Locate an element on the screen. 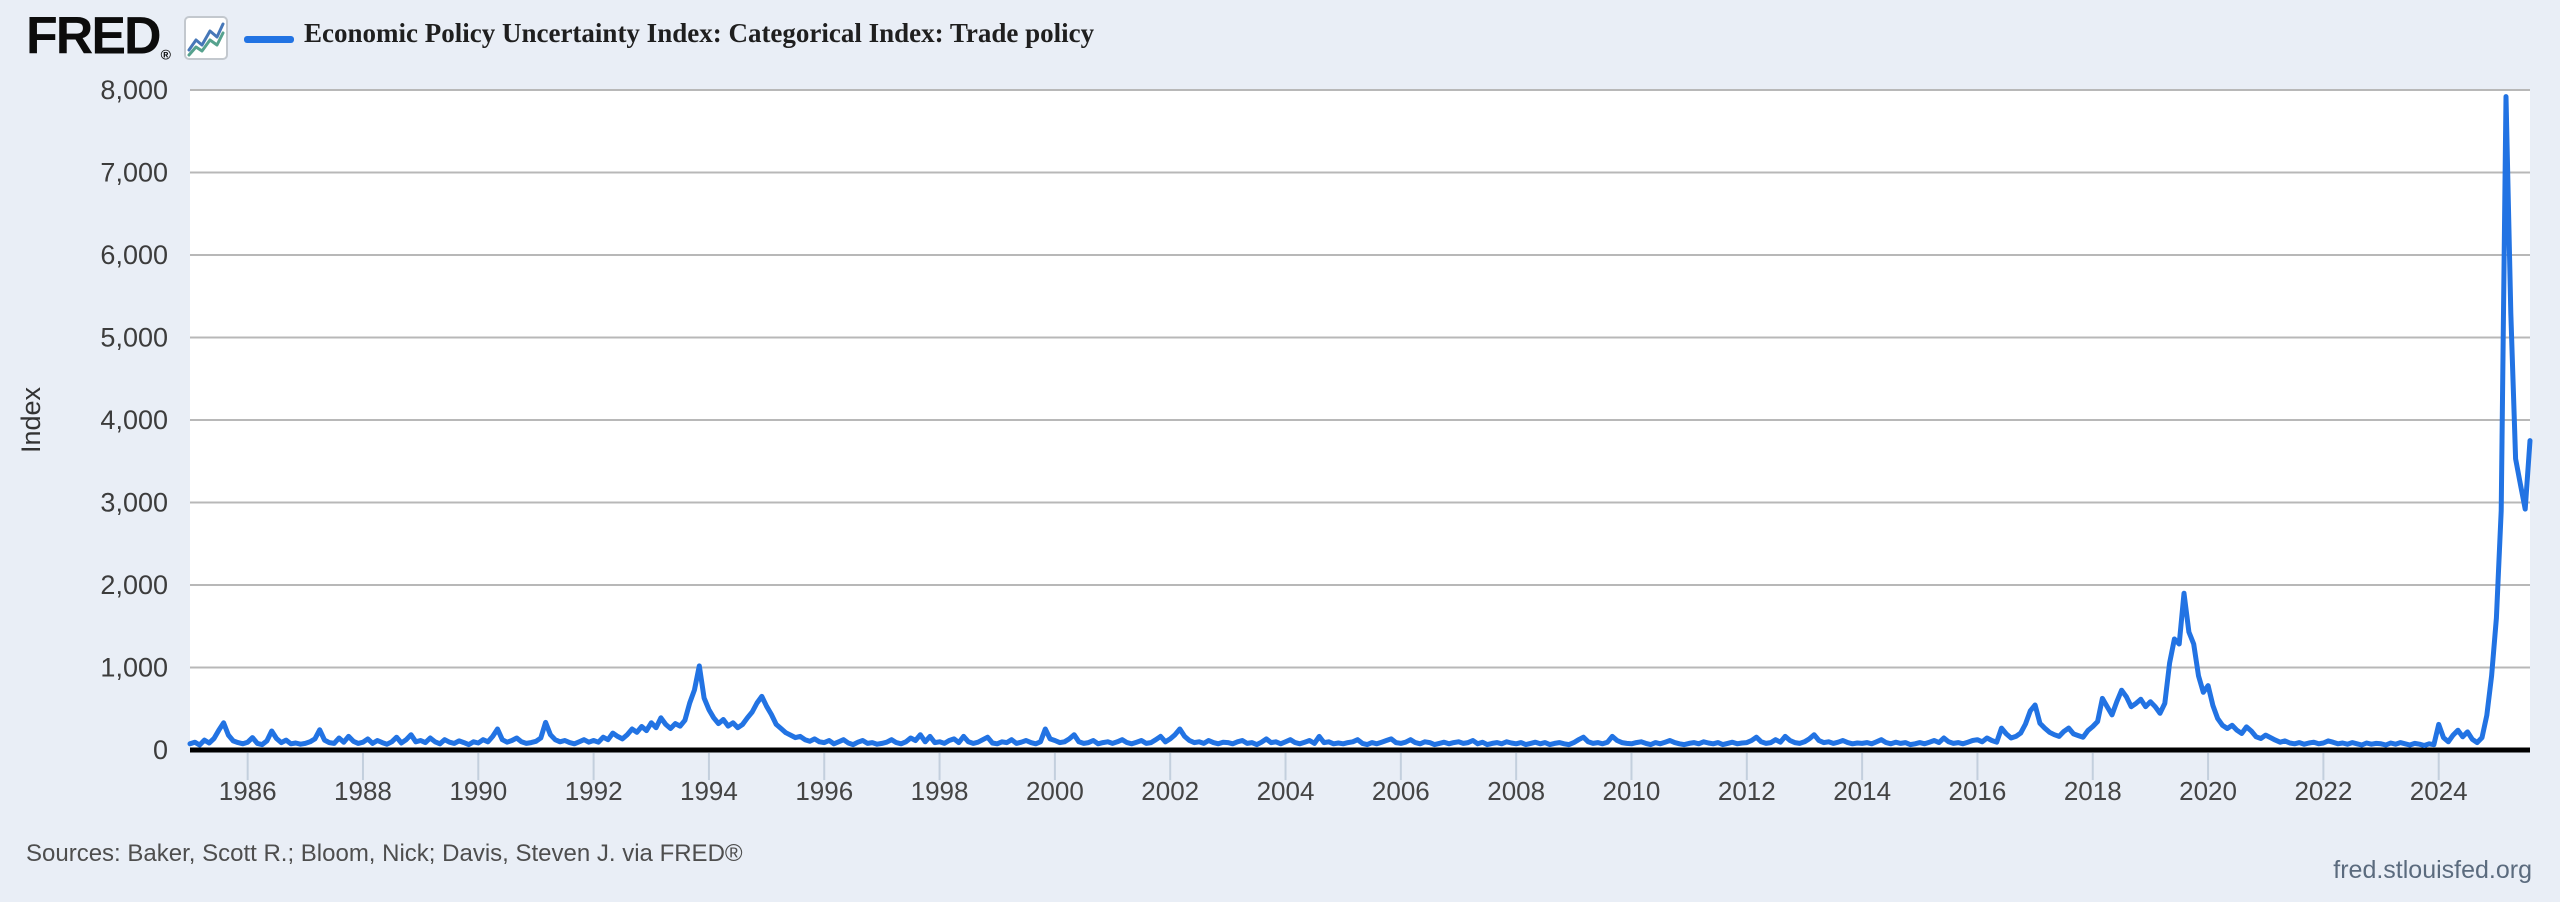 The height and width of the screenshot is (902, 2560). x-tick-label: 2012 is located at coordinates (1747, 791).